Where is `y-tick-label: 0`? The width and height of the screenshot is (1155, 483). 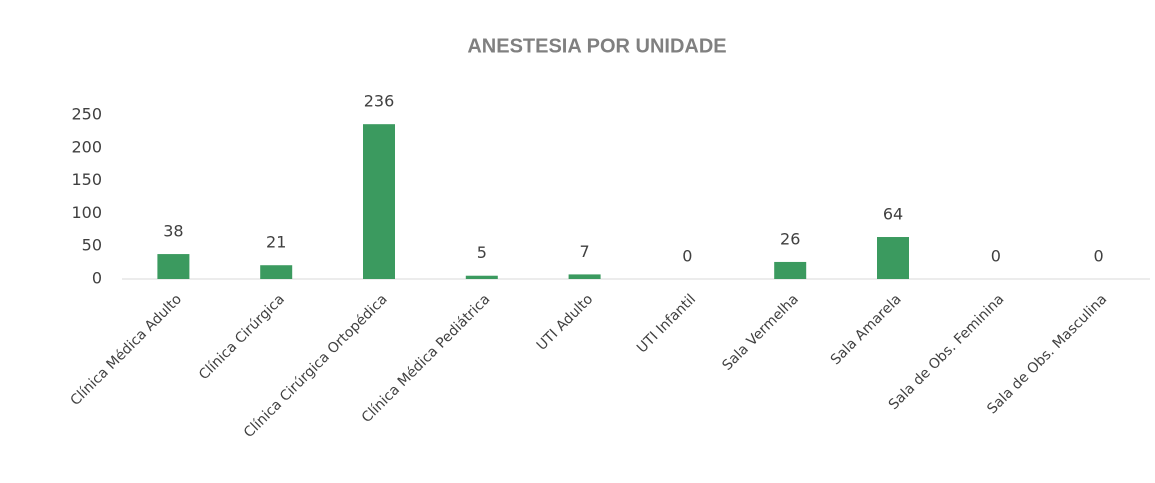 y-tick-label: 0 is located at coordinates (97, 278).